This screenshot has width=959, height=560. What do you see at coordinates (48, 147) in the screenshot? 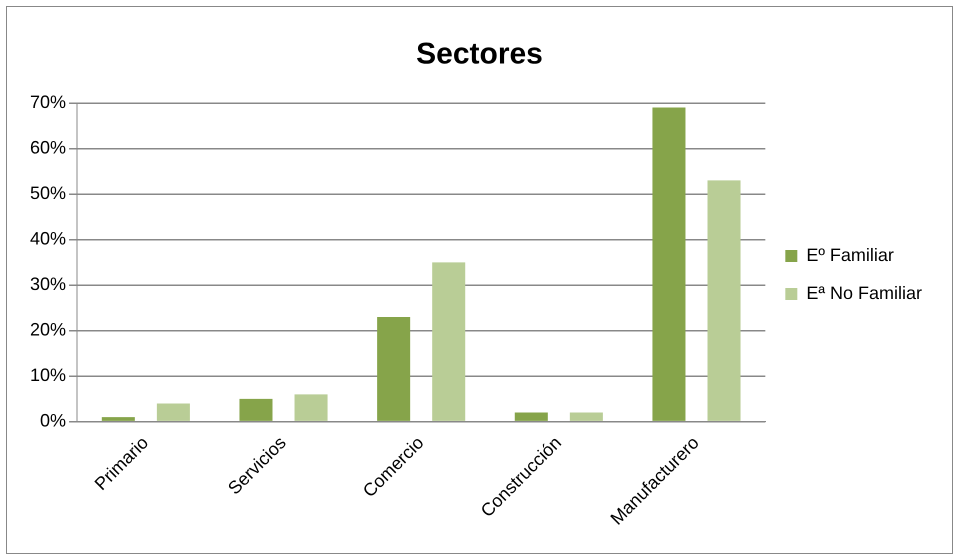
I see `y-tick-label: 60%` at bounding box center [48, 147].